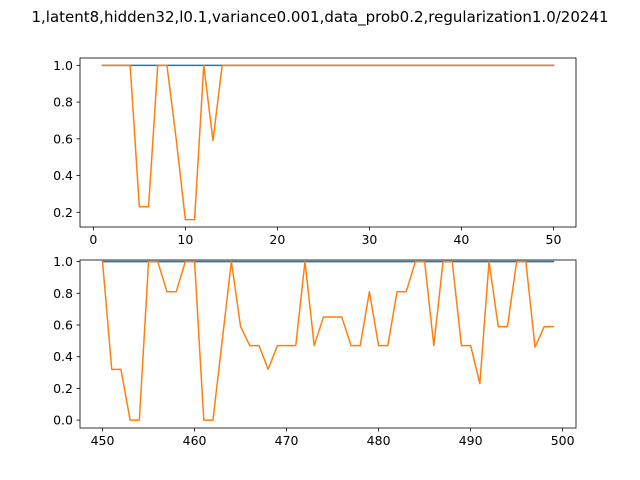 The image size is (640, 480). What do you see at coordinates (63, 420) in the screenshot?
I see `subplot-2-ytick-label: 0.0` at bounding box center [63, 420].